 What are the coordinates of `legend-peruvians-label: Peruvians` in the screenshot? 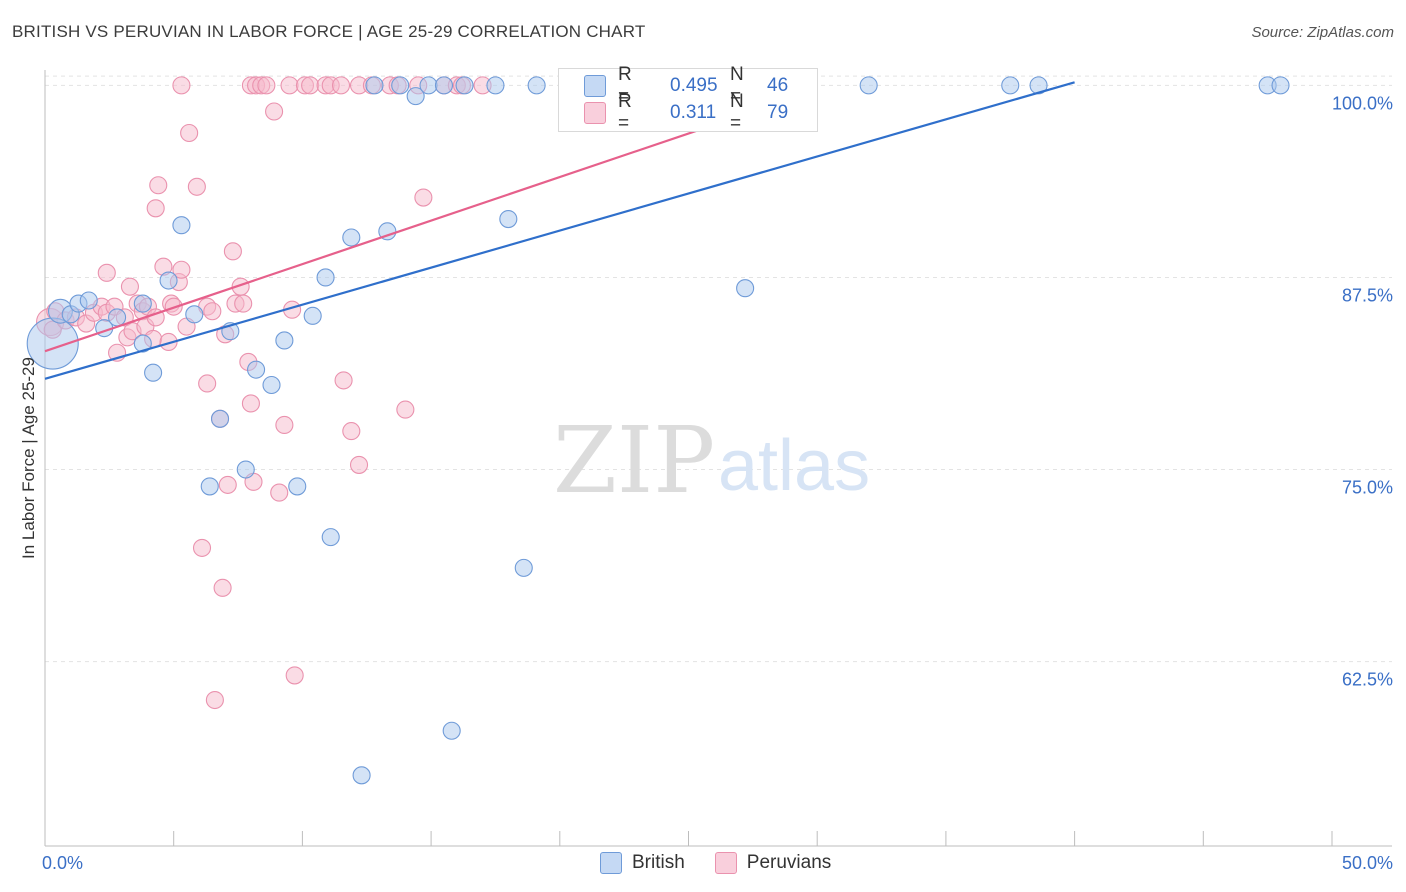 It's located at (789, 862).